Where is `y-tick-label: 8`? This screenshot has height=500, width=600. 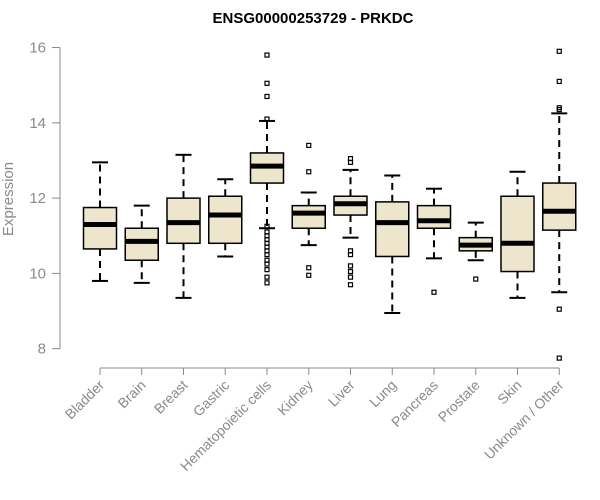
y-tick-label: 8 is located at coordinates (42, 349).